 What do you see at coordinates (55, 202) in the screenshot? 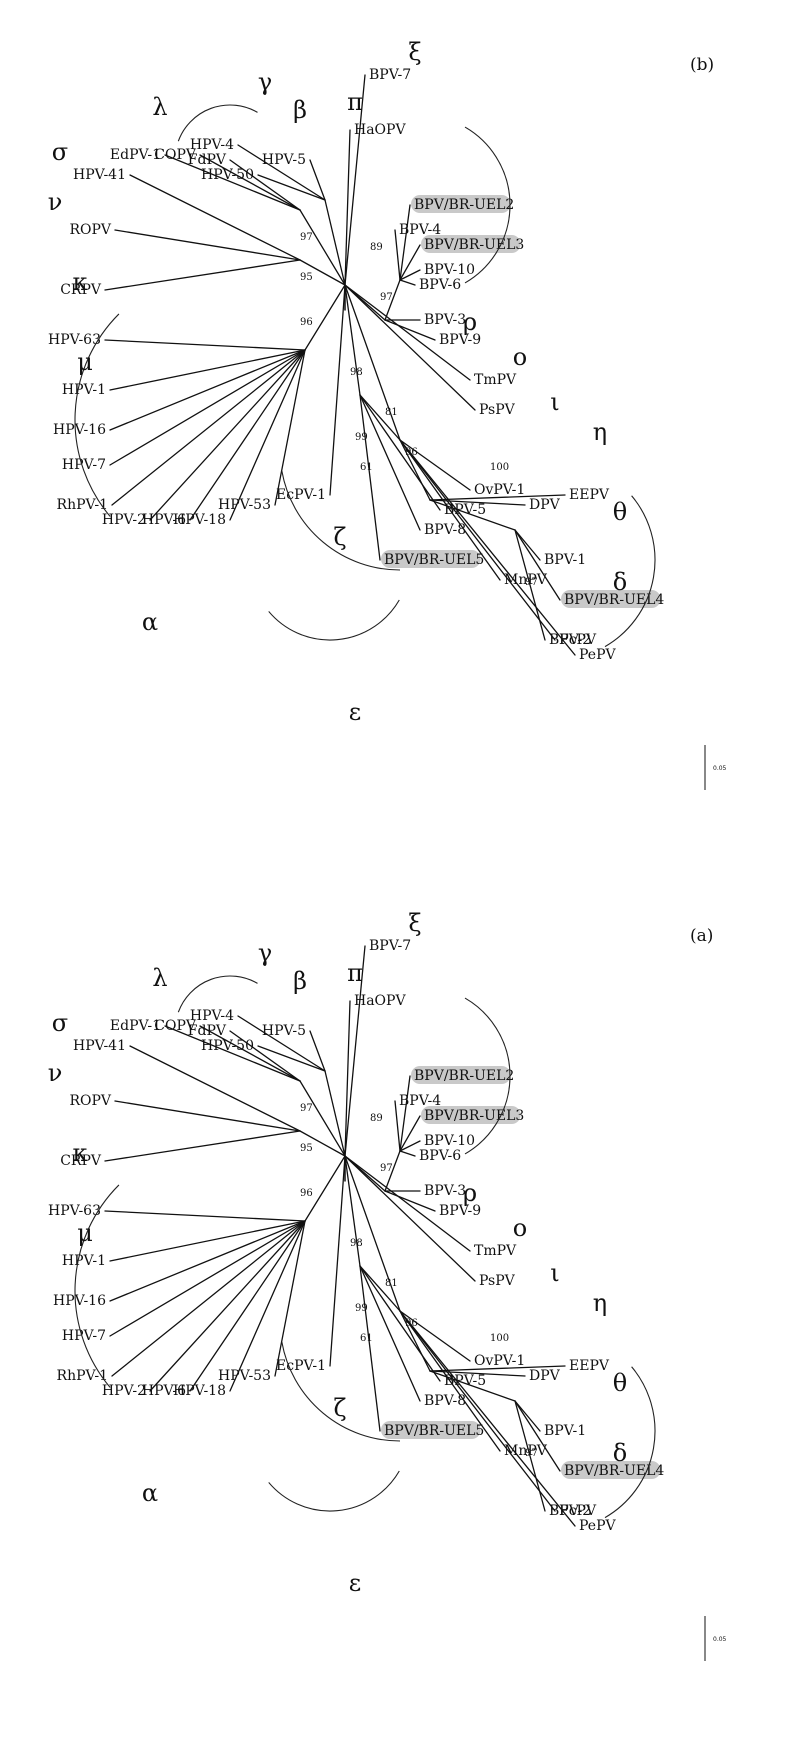
I see `genus-label: ν` at bounding box center [55, 202].